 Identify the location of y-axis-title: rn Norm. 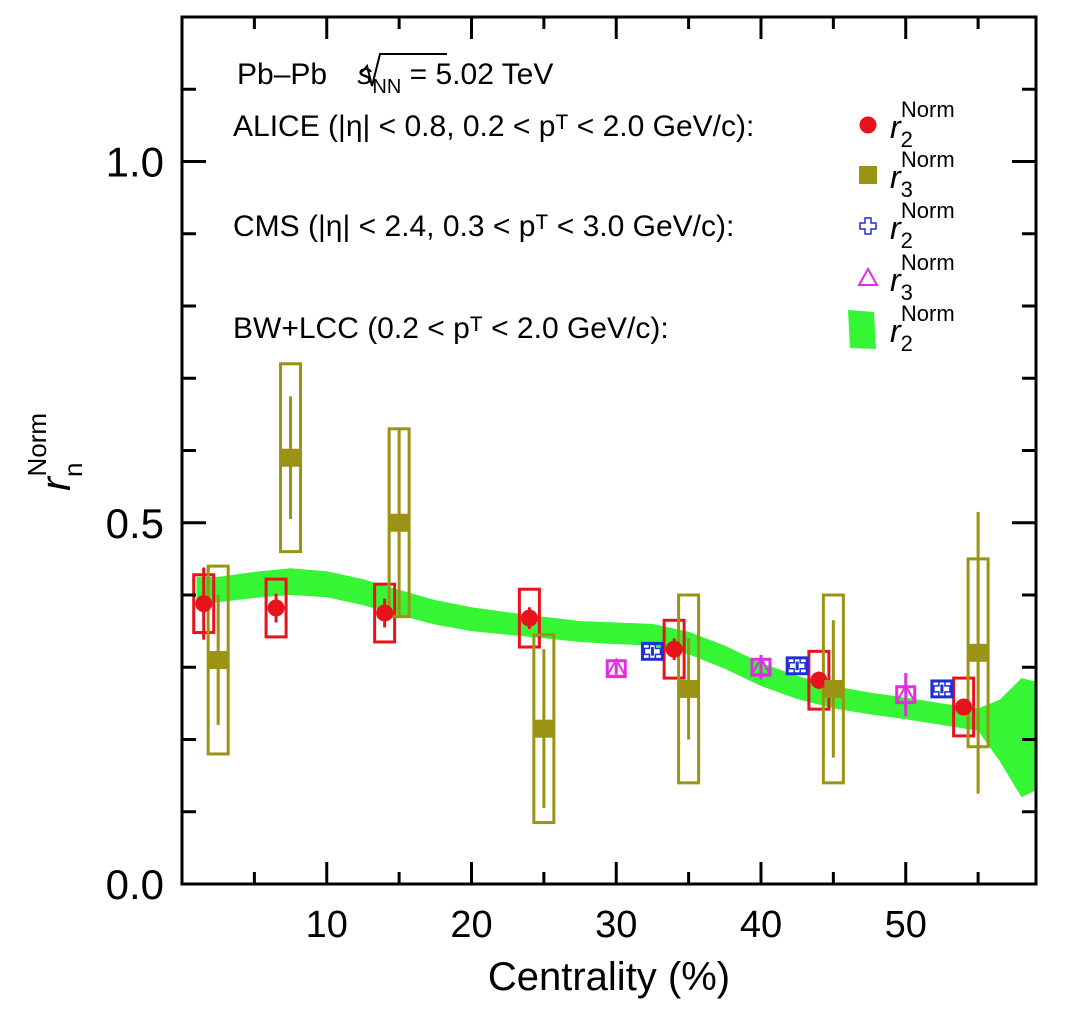
(55, 452).